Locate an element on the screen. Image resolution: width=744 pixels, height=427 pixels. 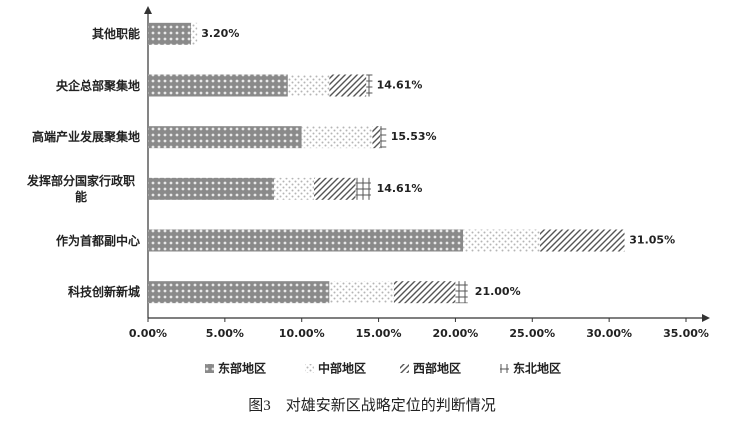
category-label: 作为首都副中心 is located at coordinates (75, 241).